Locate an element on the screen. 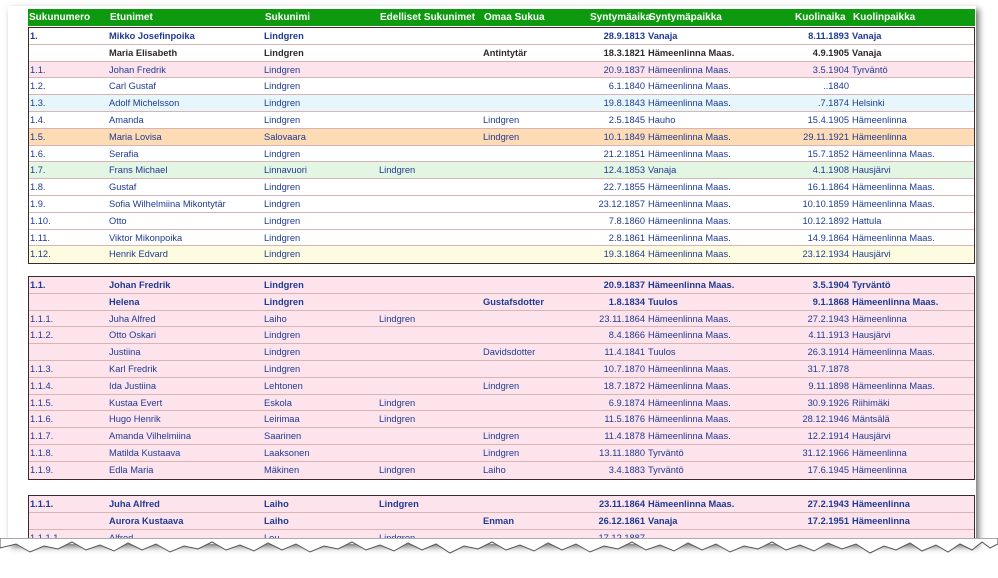  syntymapaikka-cell: Tuulos is located at coordinates (662, 352).